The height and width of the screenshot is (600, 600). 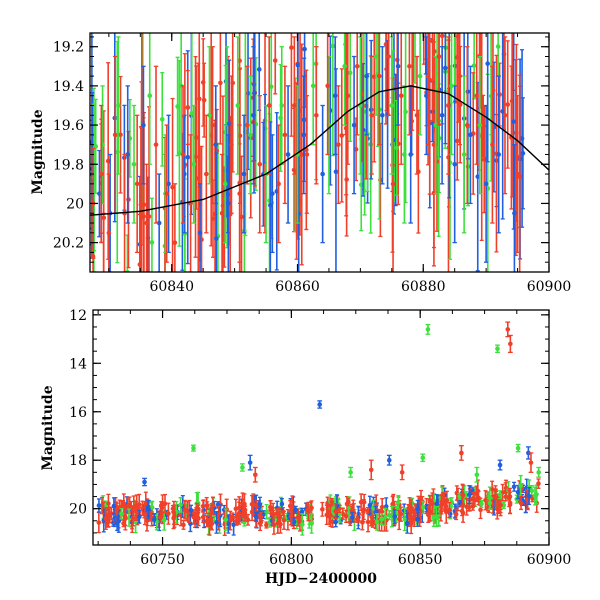 I want to click on x-tick-label: 60880, so click(x=423, y=287).